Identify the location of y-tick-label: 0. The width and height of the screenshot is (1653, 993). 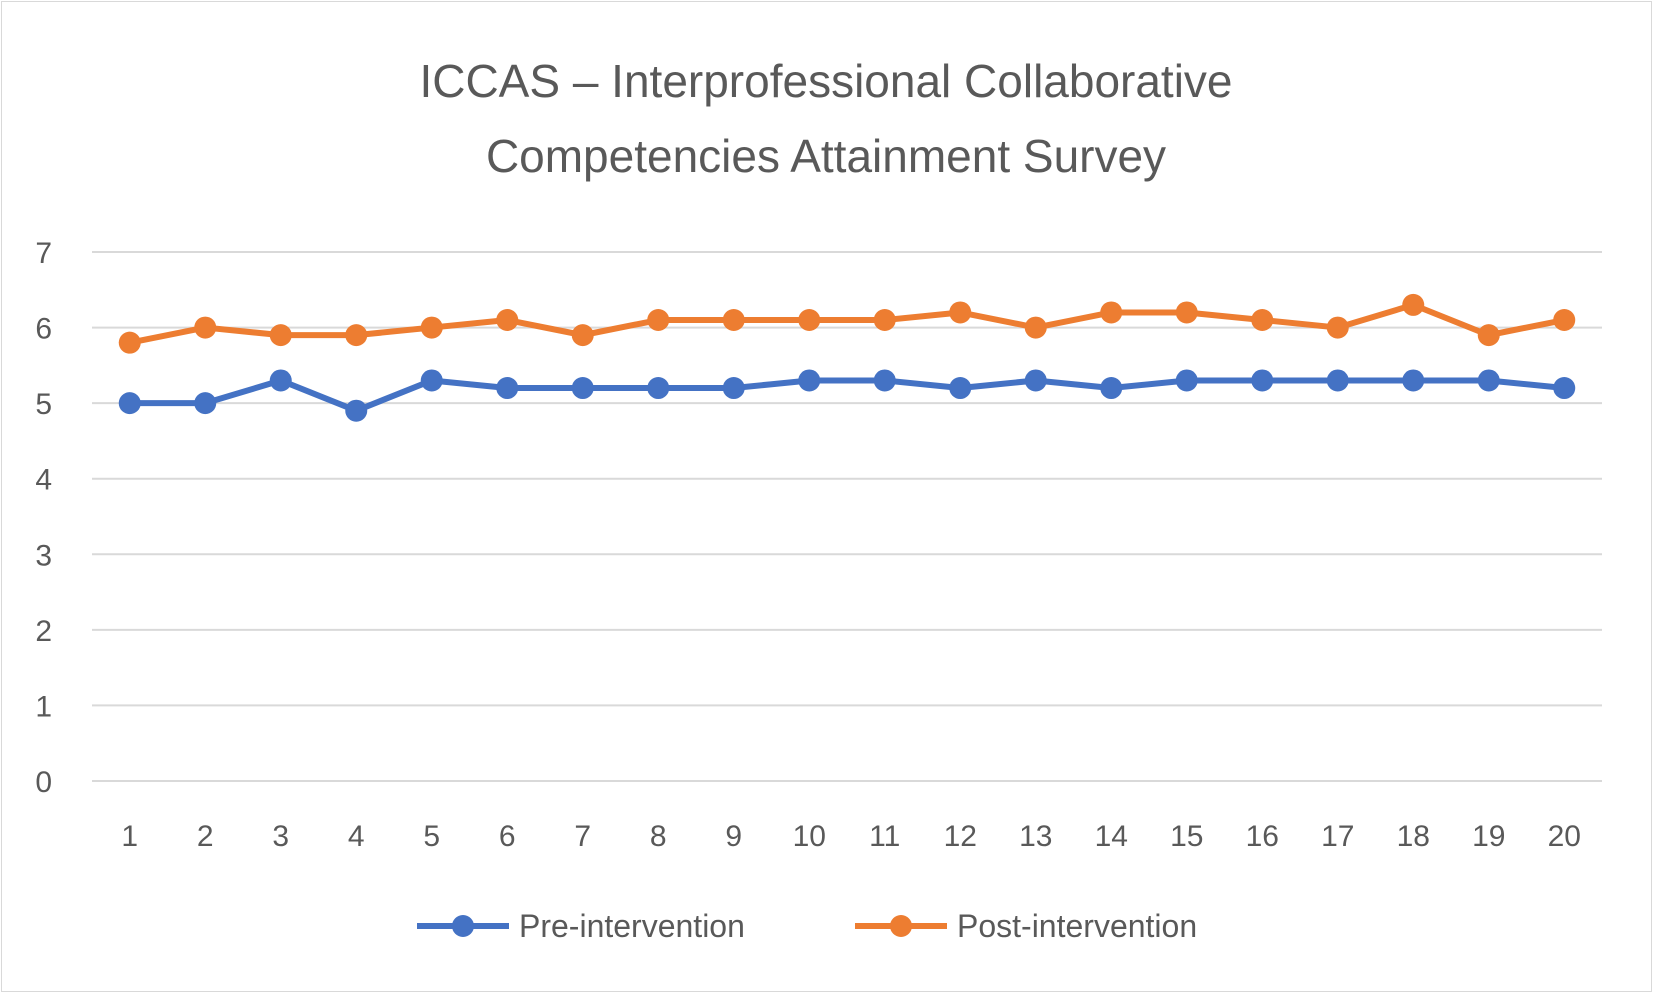
(43, 782).